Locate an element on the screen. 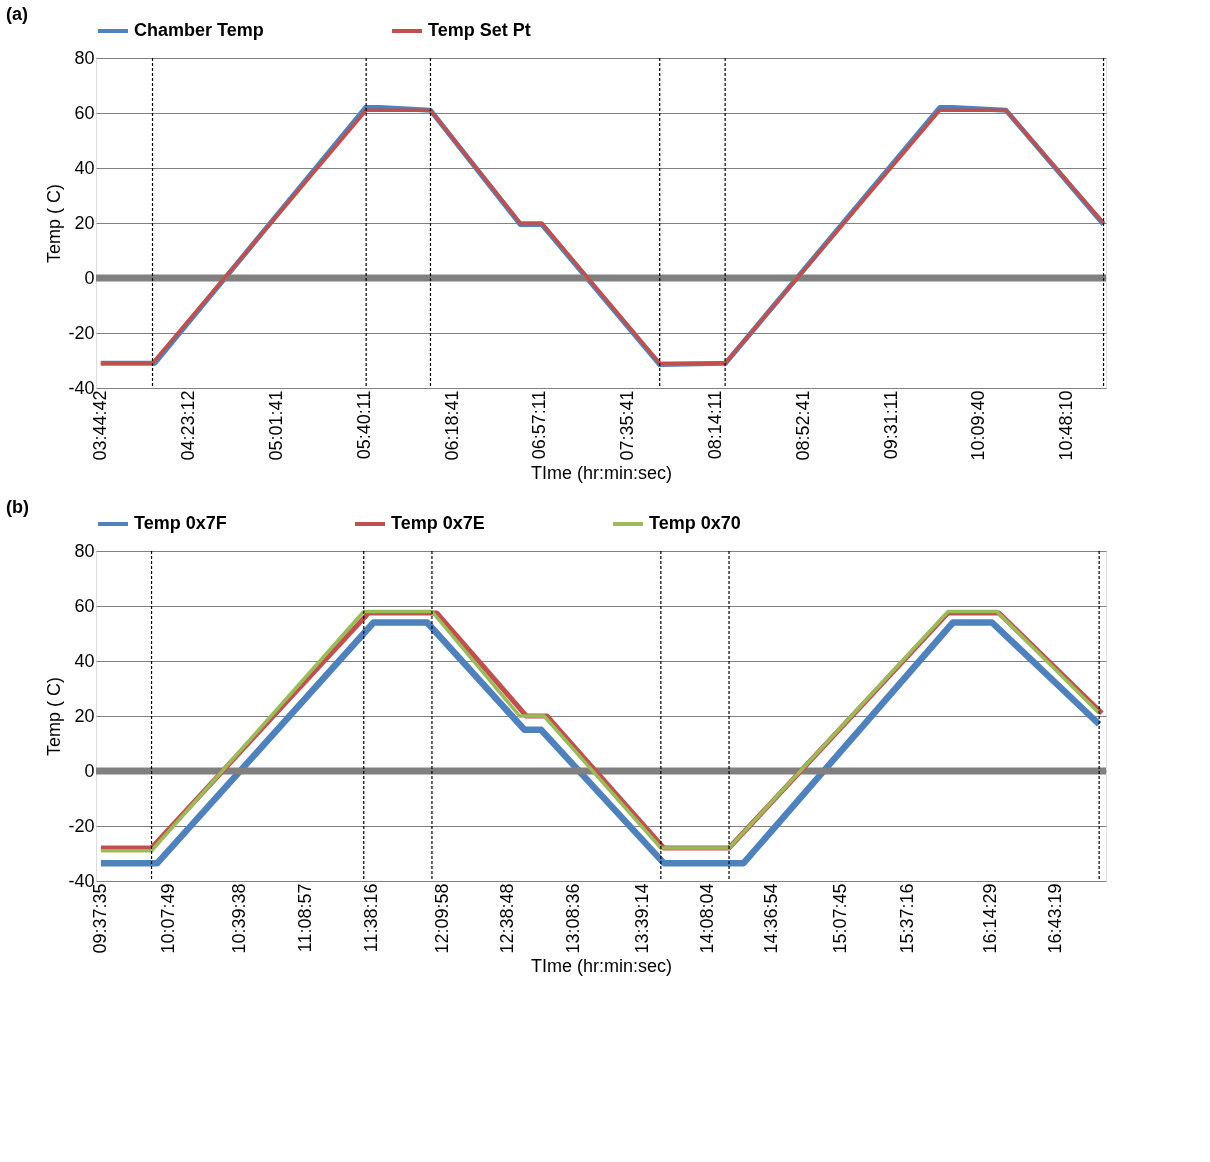 Image resolution: width=1210 pixels, height=1162 pixels. x-tick-label: 09:31:11 is located at coordinates (890, 425).